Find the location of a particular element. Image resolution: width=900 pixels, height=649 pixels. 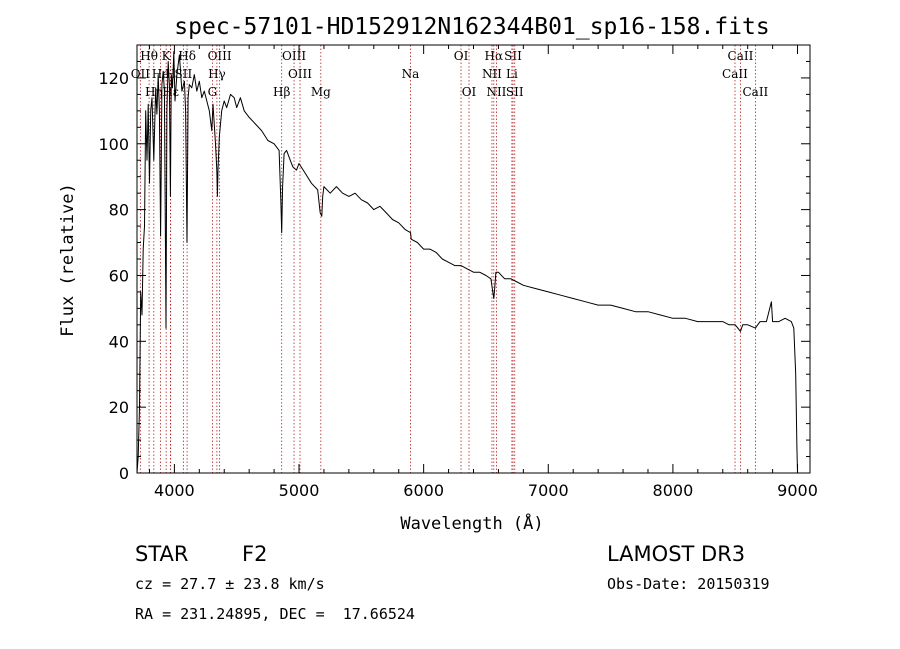

x-tick-label: 6000 is located at coordinates (423, 490).